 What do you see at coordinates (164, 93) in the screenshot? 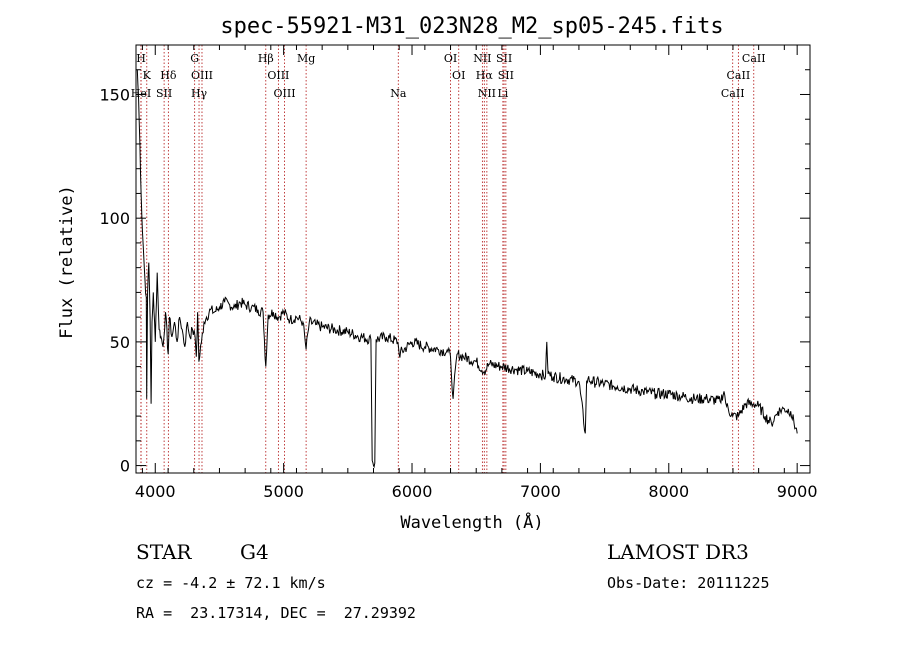
I see `line-label-3: SII` at bounding box center [164, 93].